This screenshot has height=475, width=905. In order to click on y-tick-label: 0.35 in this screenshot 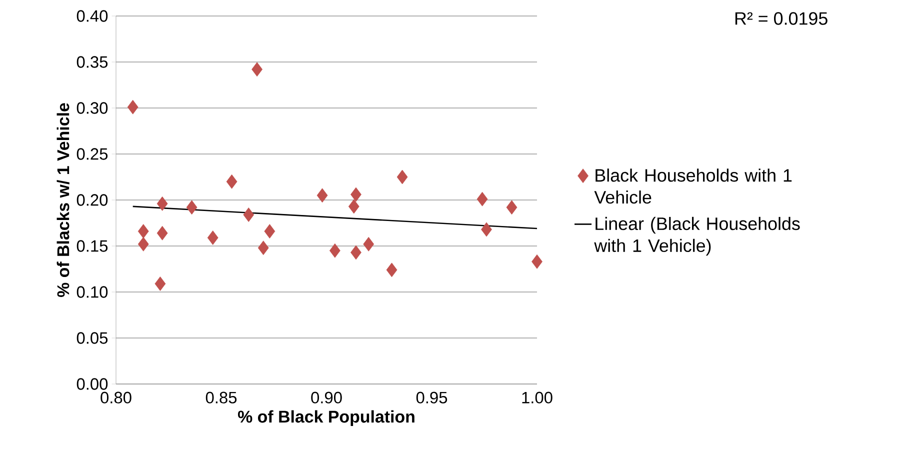, I will do `click(92, 62)`.